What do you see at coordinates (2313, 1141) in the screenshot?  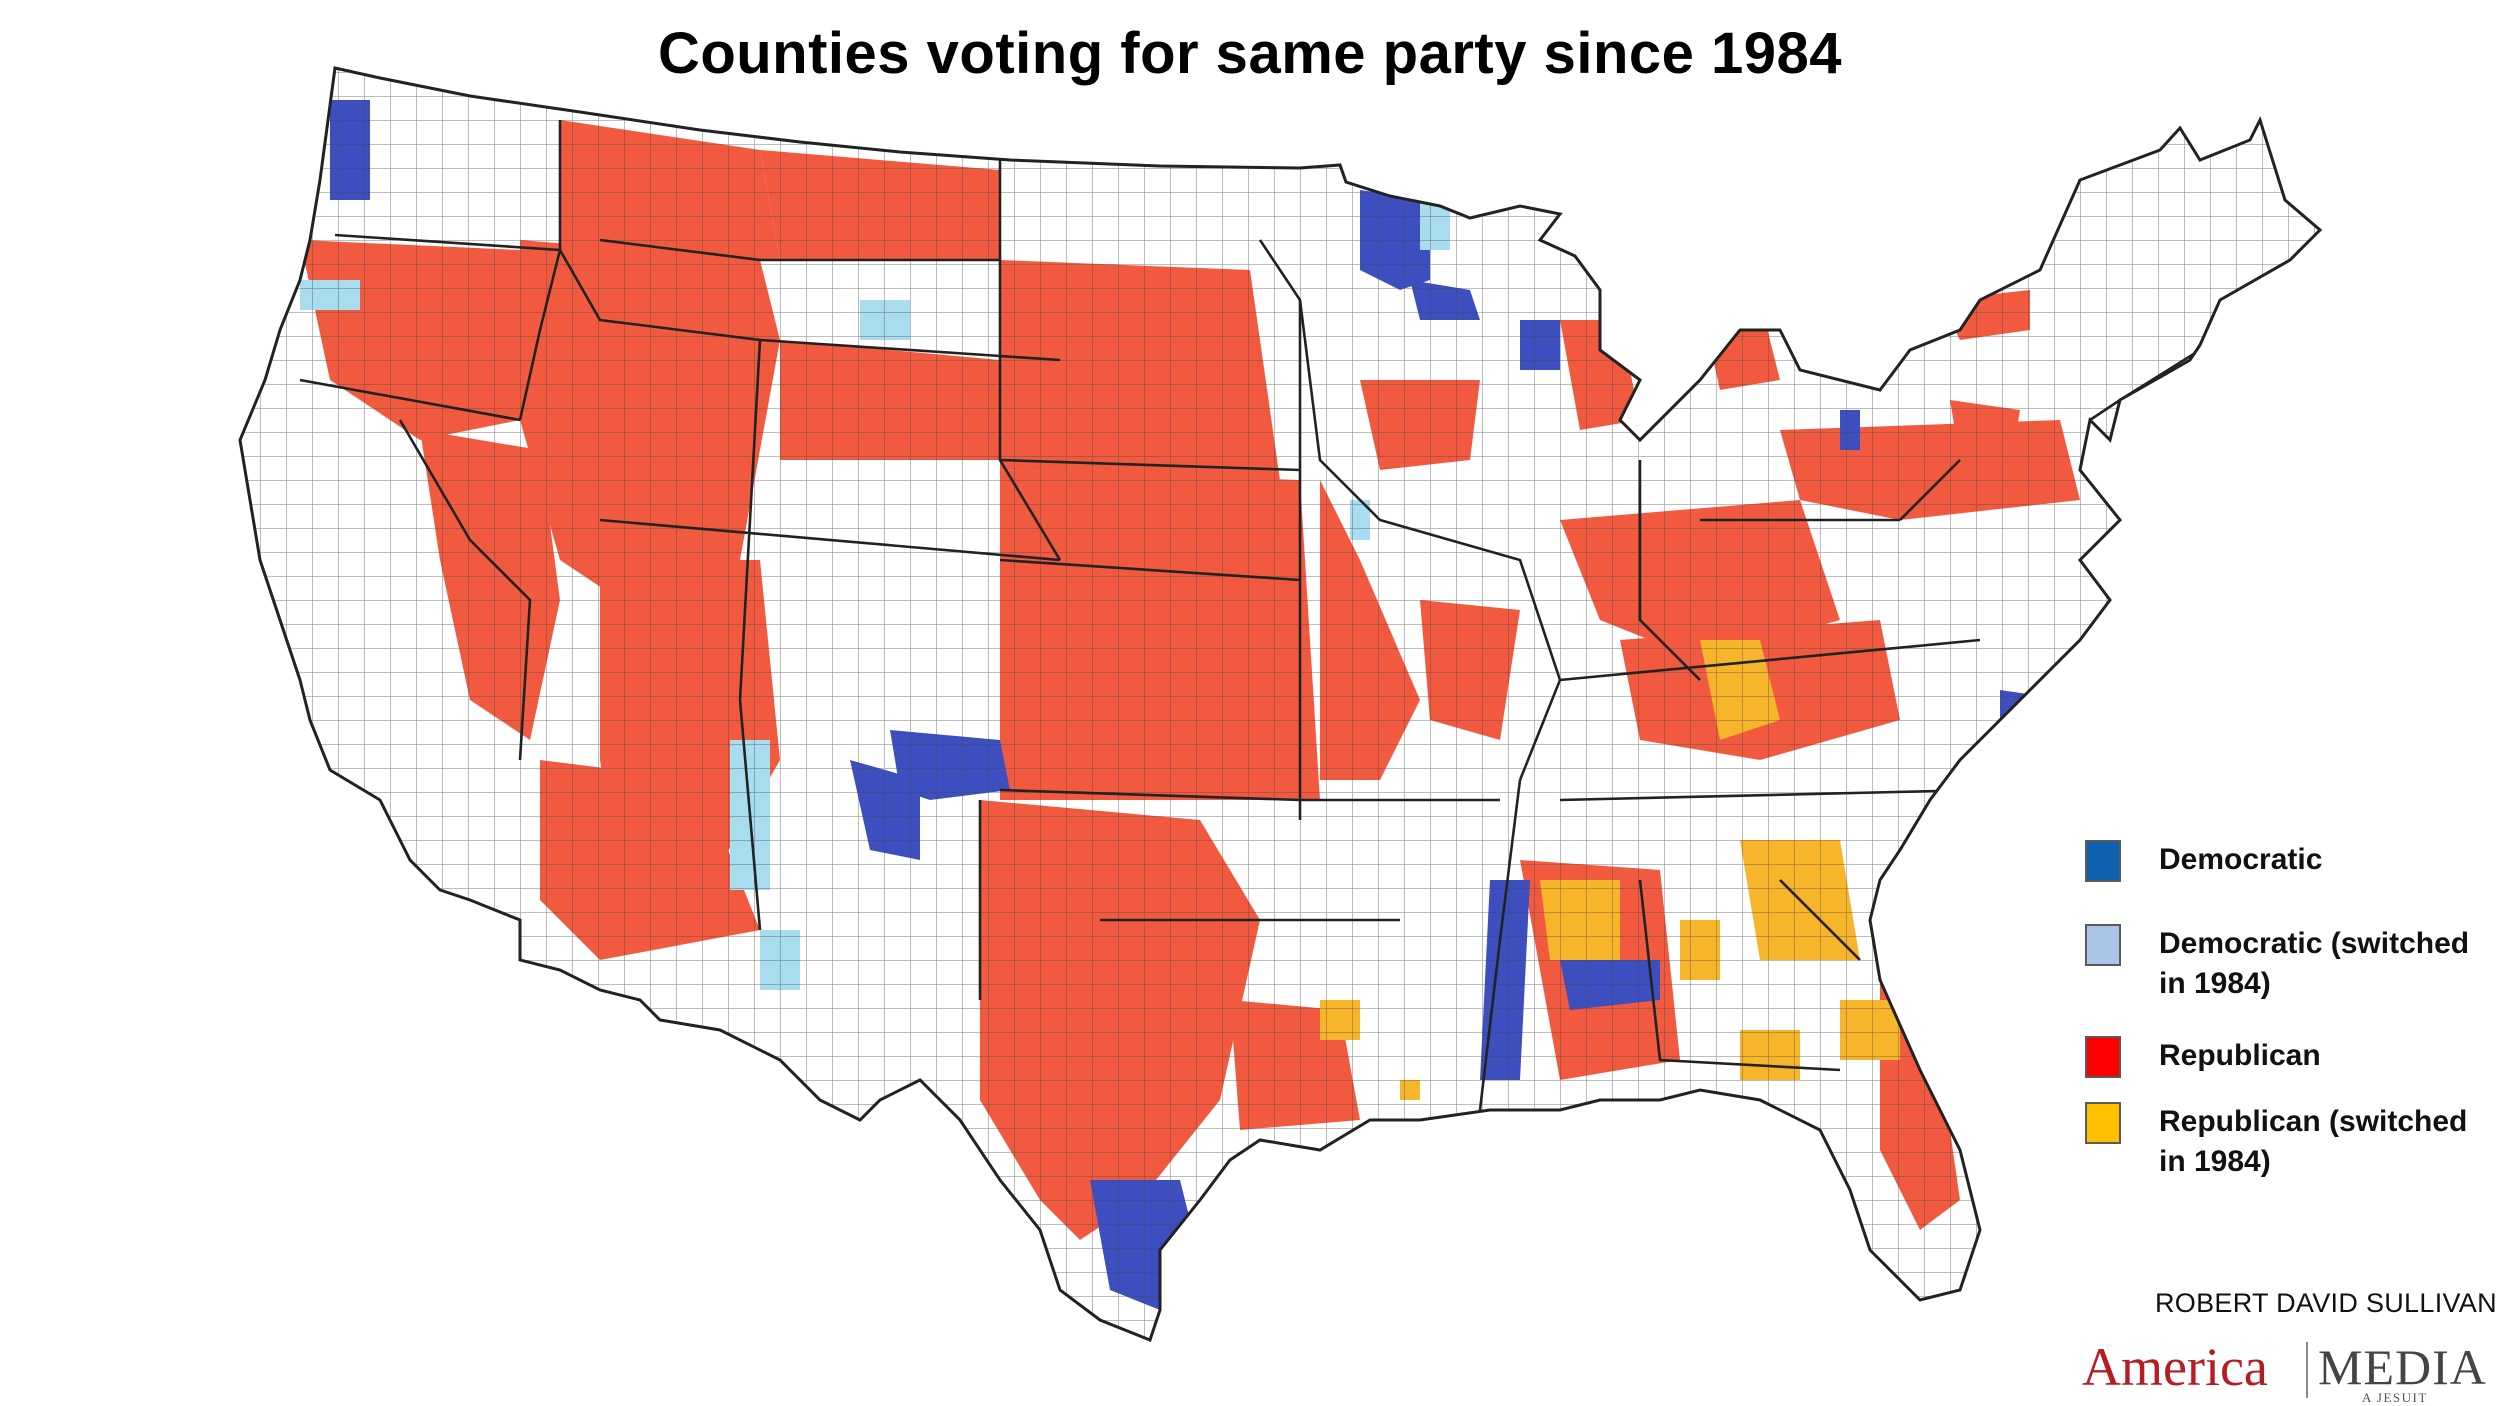 I see `legend-label: Republican (switched in 1984)` at bounding box center [2313, 1141].